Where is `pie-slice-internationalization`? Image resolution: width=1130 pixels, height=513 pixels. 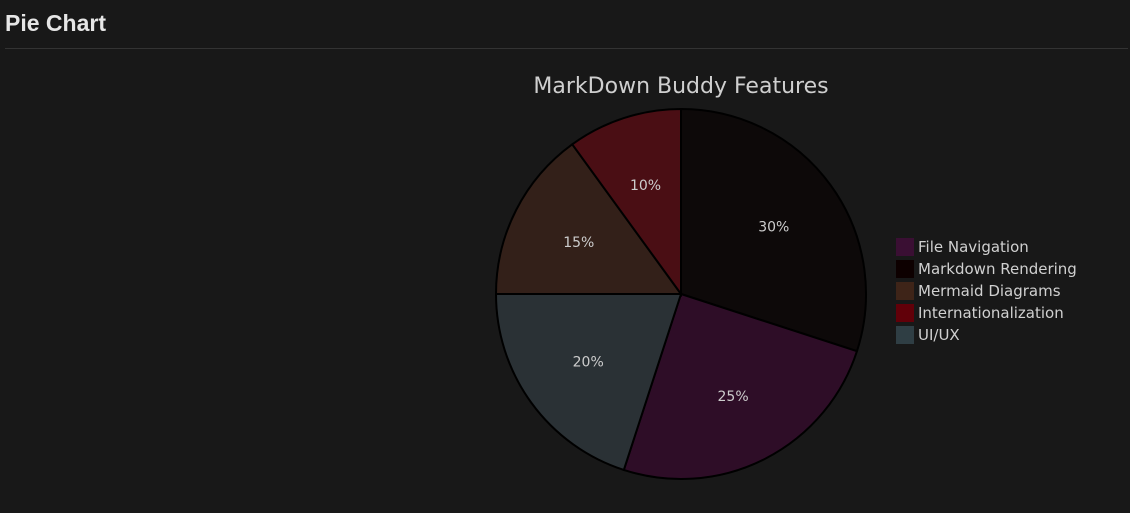
pie-slice-internationalization is located at coordinates (626, 202).